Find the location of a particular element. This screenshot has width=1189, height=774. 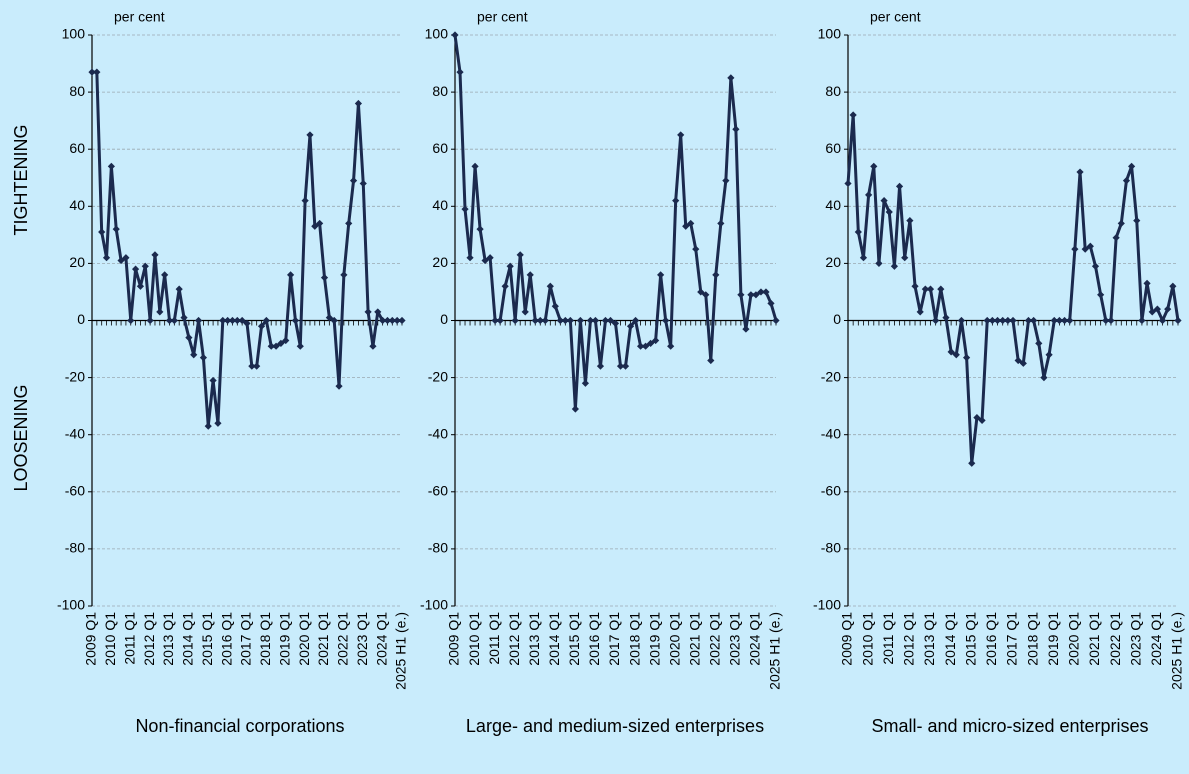

y-tick-label: -80 is located at coordinates (438, 548).